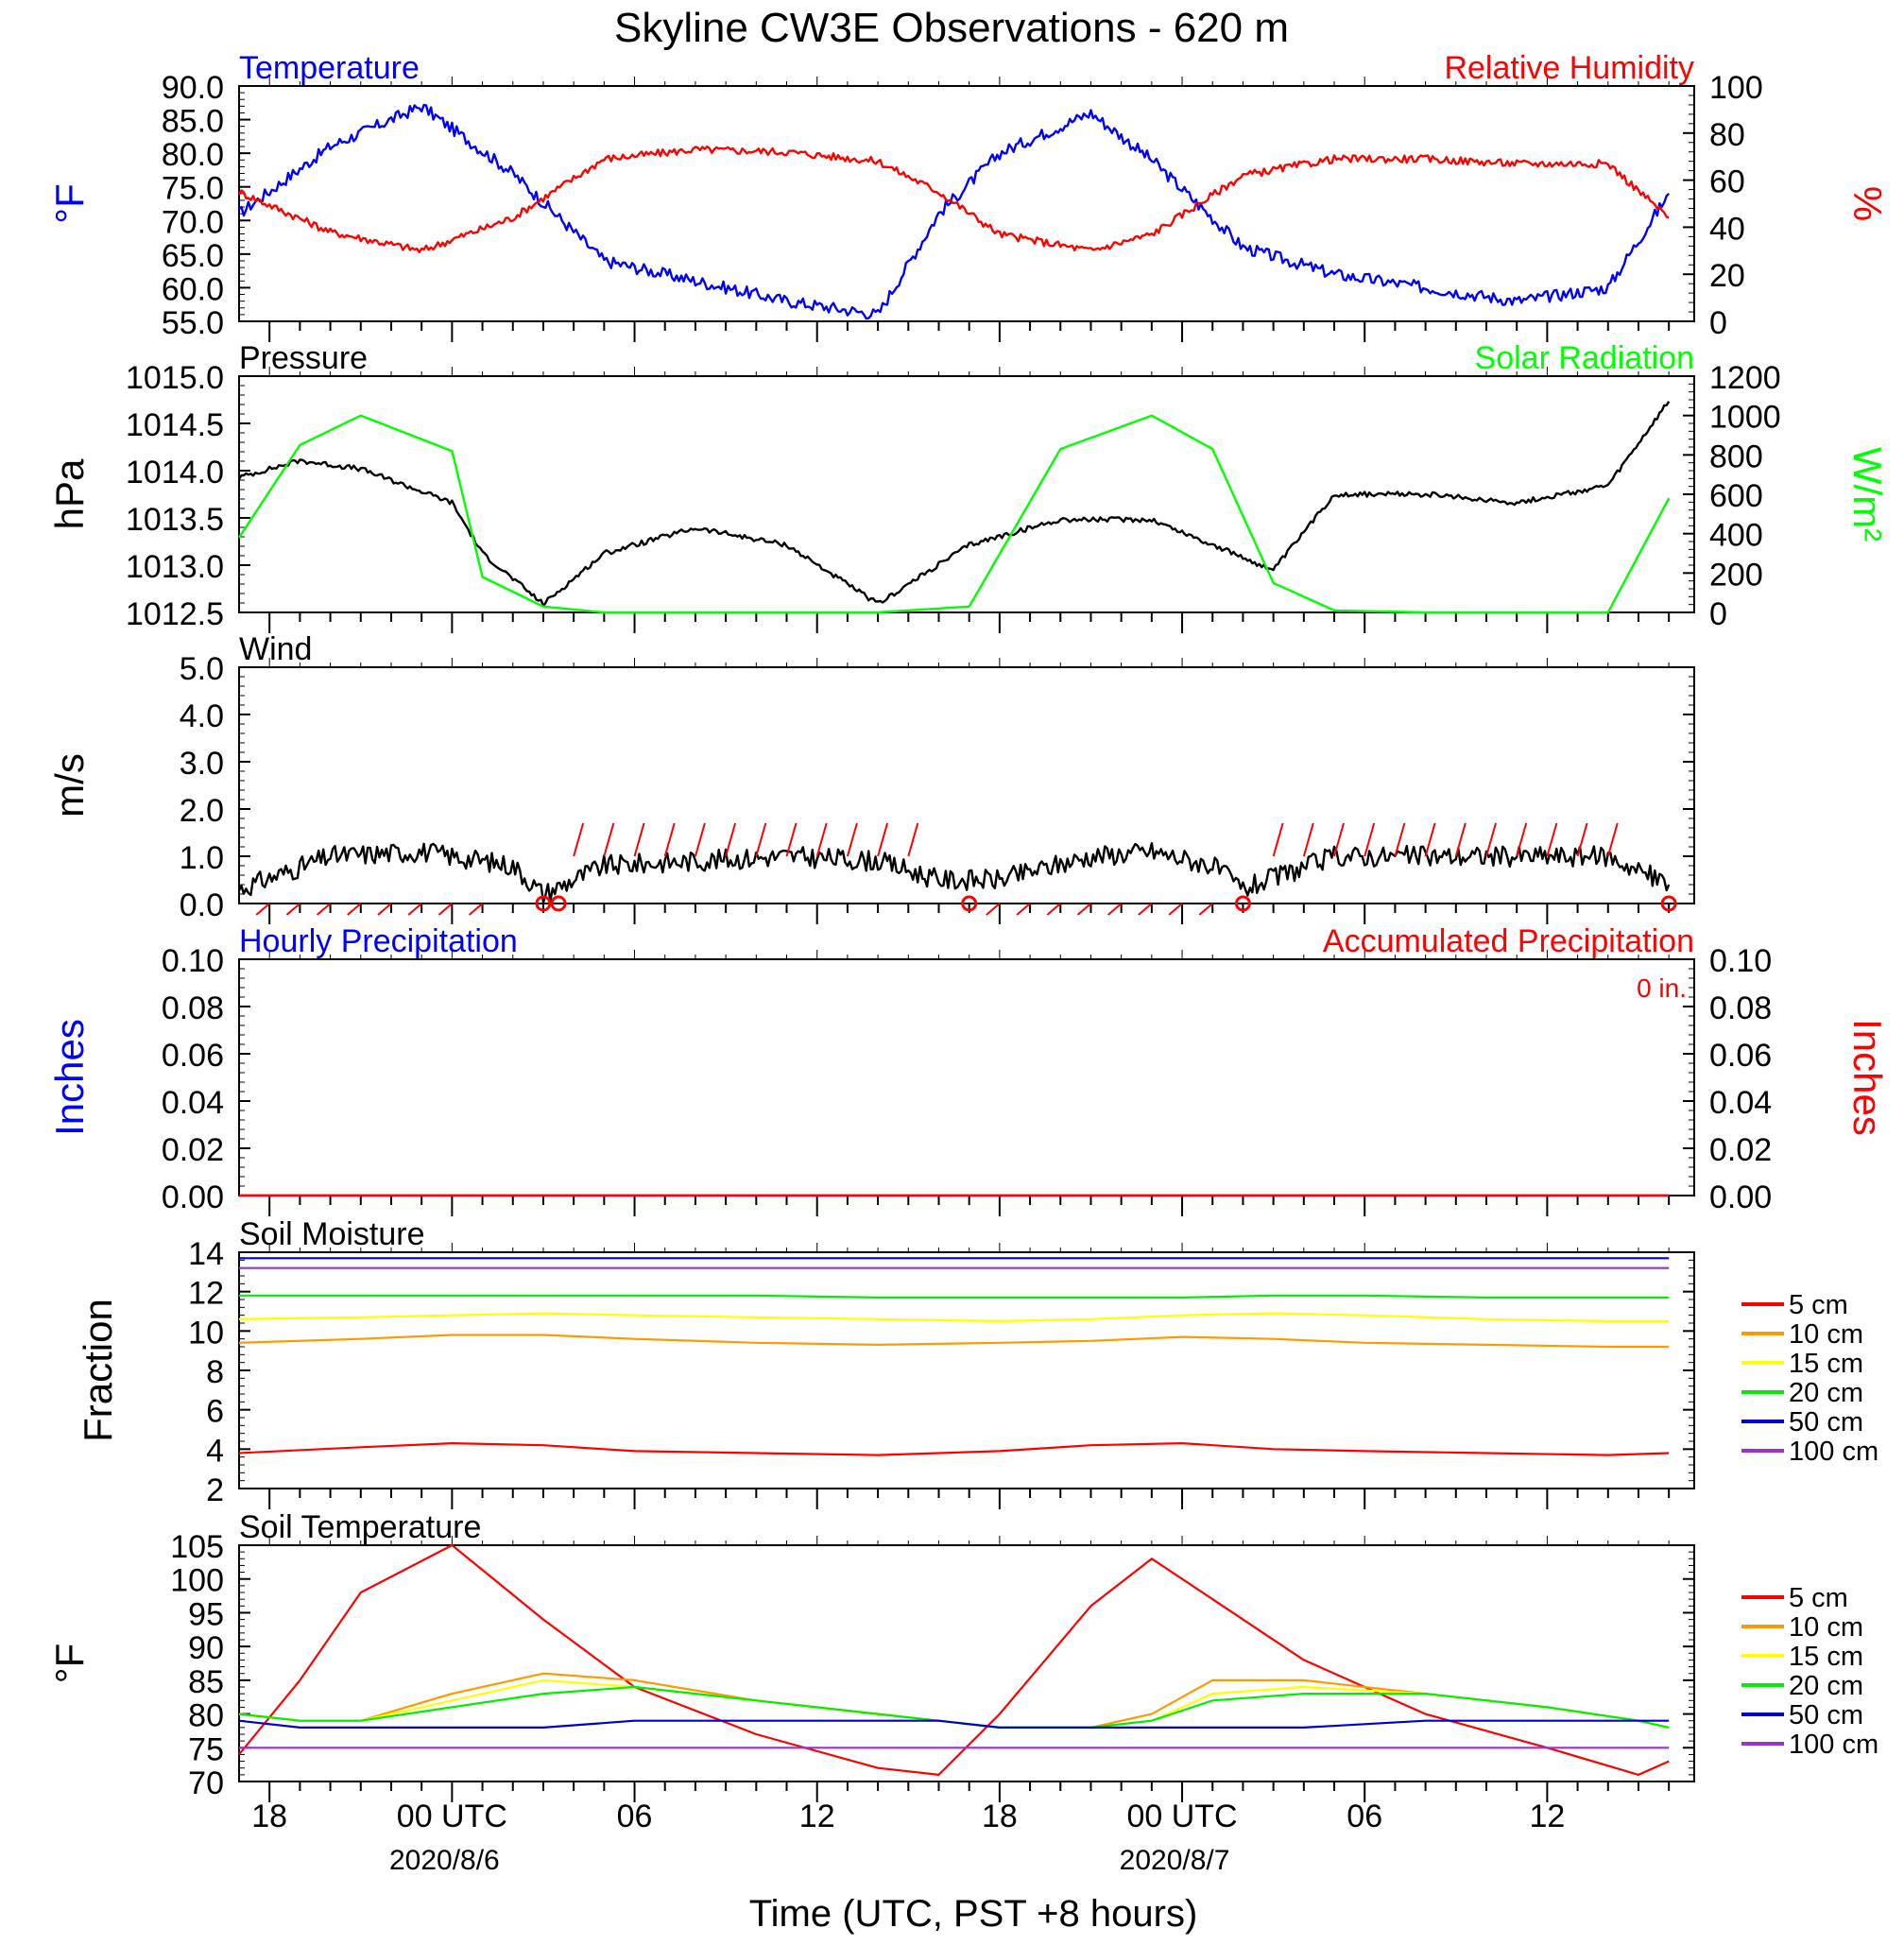  Describe the element at coordinates (1584, 358) in the screenshot. I see `panel-label-right: Solar Radiation` at that location.